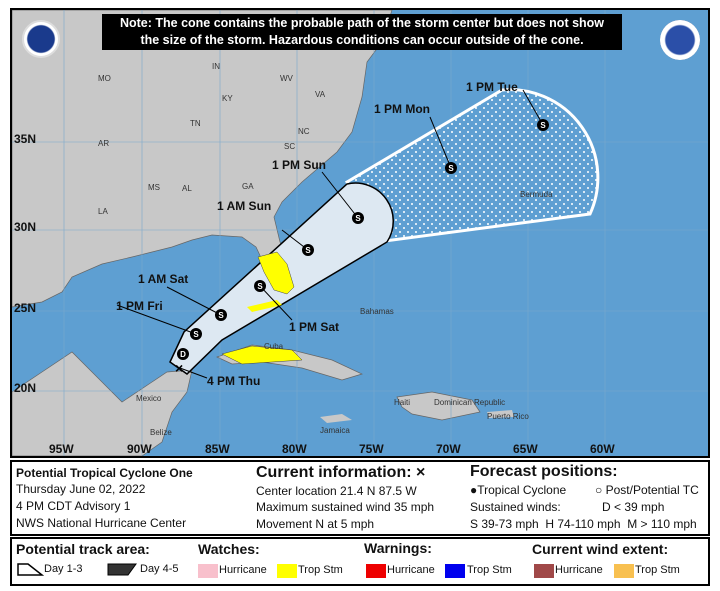 The width and height of the screenshot is (720, 591). Describe the element at coordinates (290, 146) in the screenshot. I see `place-label: SC` at that location.